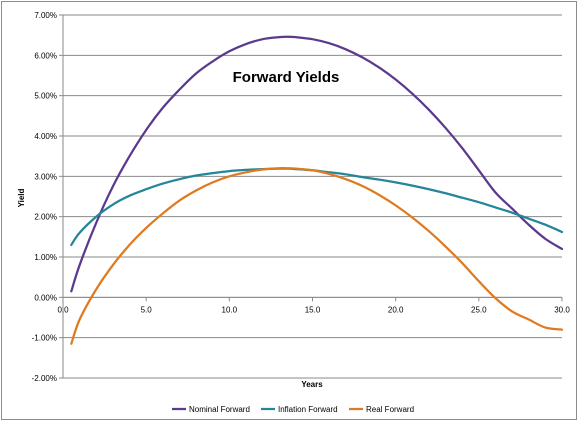 Image resolution: width=580 pixels, height=423 pixels. I want to click on y-tick-label: 0.00%, so click(45, 297).